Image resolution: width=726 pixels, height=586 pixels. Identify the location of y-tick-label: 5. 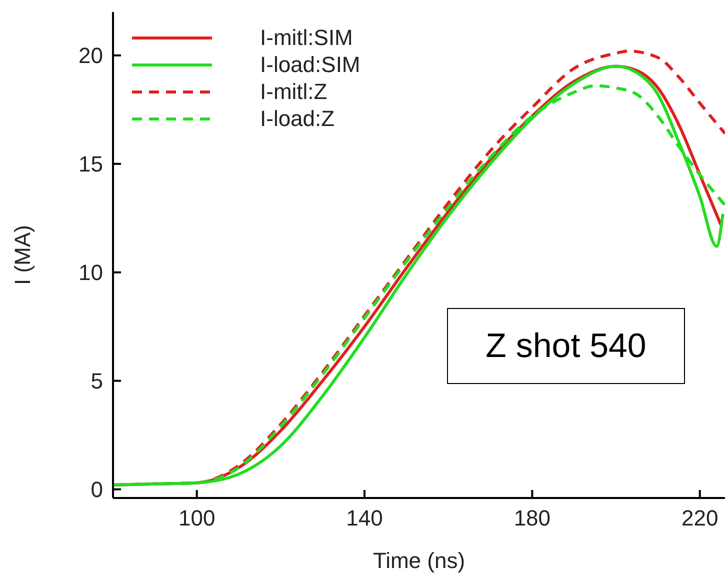
(96, 381).